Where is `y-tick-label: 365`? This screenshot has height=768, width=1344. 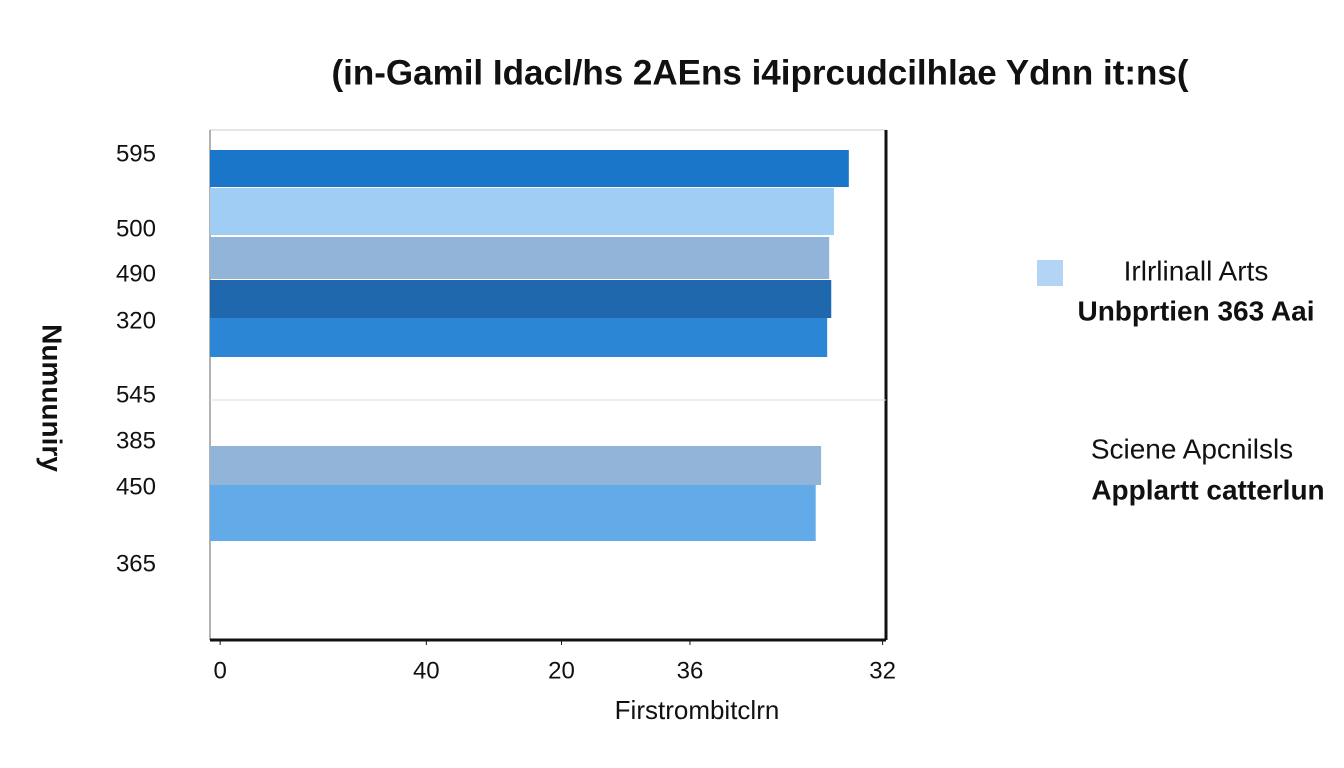
y-tick-label: 365 is located at coordinates (136, 563).